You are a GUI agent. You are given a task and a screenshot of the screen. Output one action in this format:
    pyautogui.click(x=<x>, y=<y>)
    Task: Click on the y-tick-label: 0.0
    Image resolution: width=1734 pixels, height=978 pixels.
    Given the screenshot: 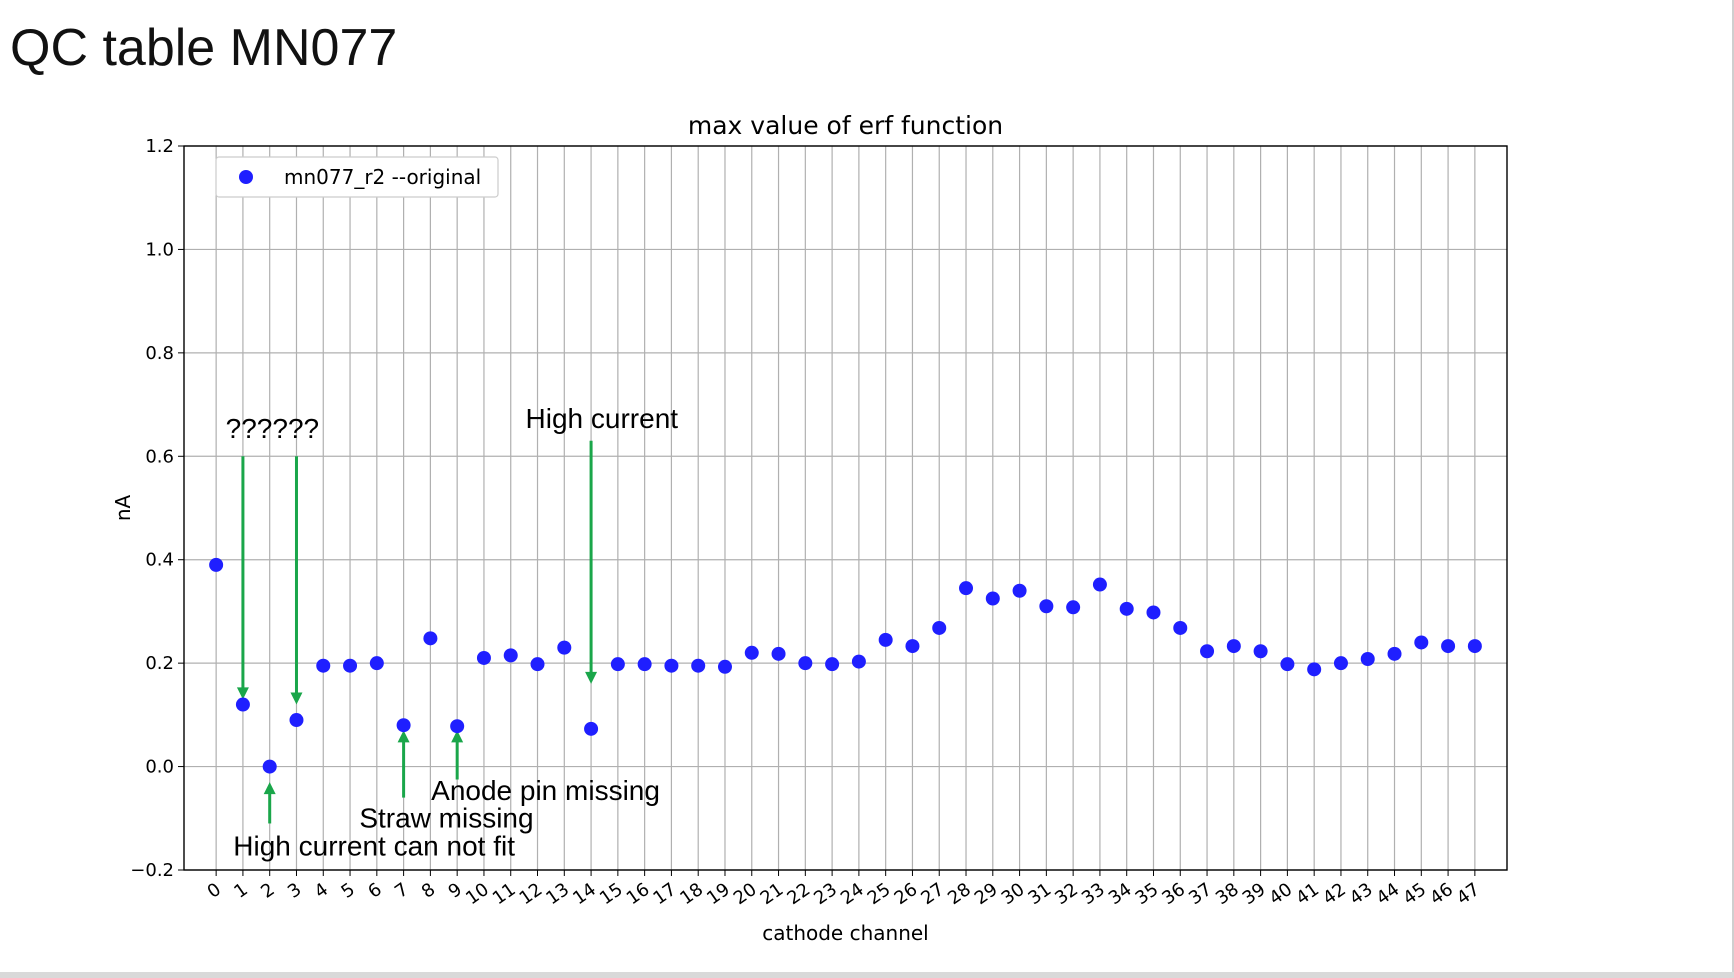 What is the action you would take?
    pyautogui.click(x=159, y=767)
    